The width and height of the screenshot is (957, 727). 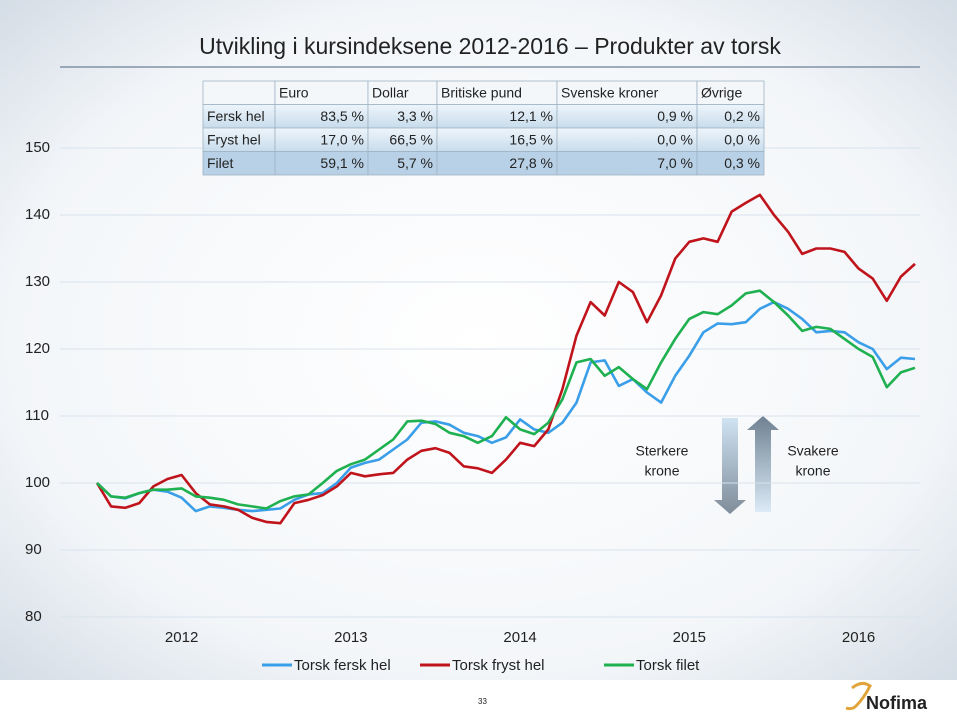 I want to click on table-cell-value: 16,5 %, so click(x=531, y=139).